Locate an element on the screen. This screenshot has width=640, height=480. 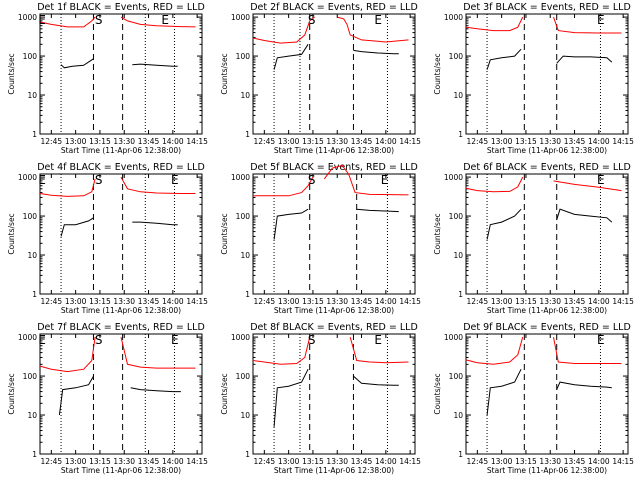
chart-title: Det 6f BLACK = Events, RED = LLD is located at coordinates (547, 167).